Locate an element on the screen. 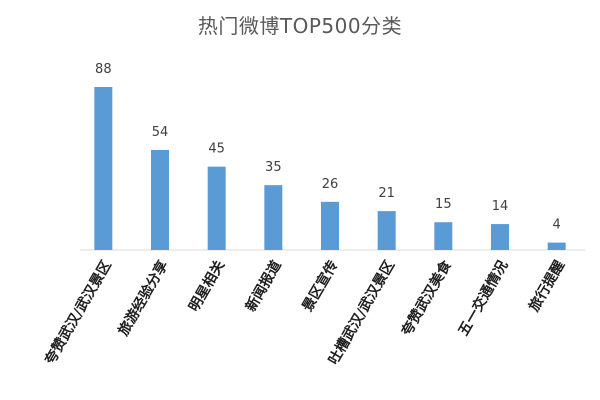  category-label-4: 新闻报道 is located at coordinates (263, 286).